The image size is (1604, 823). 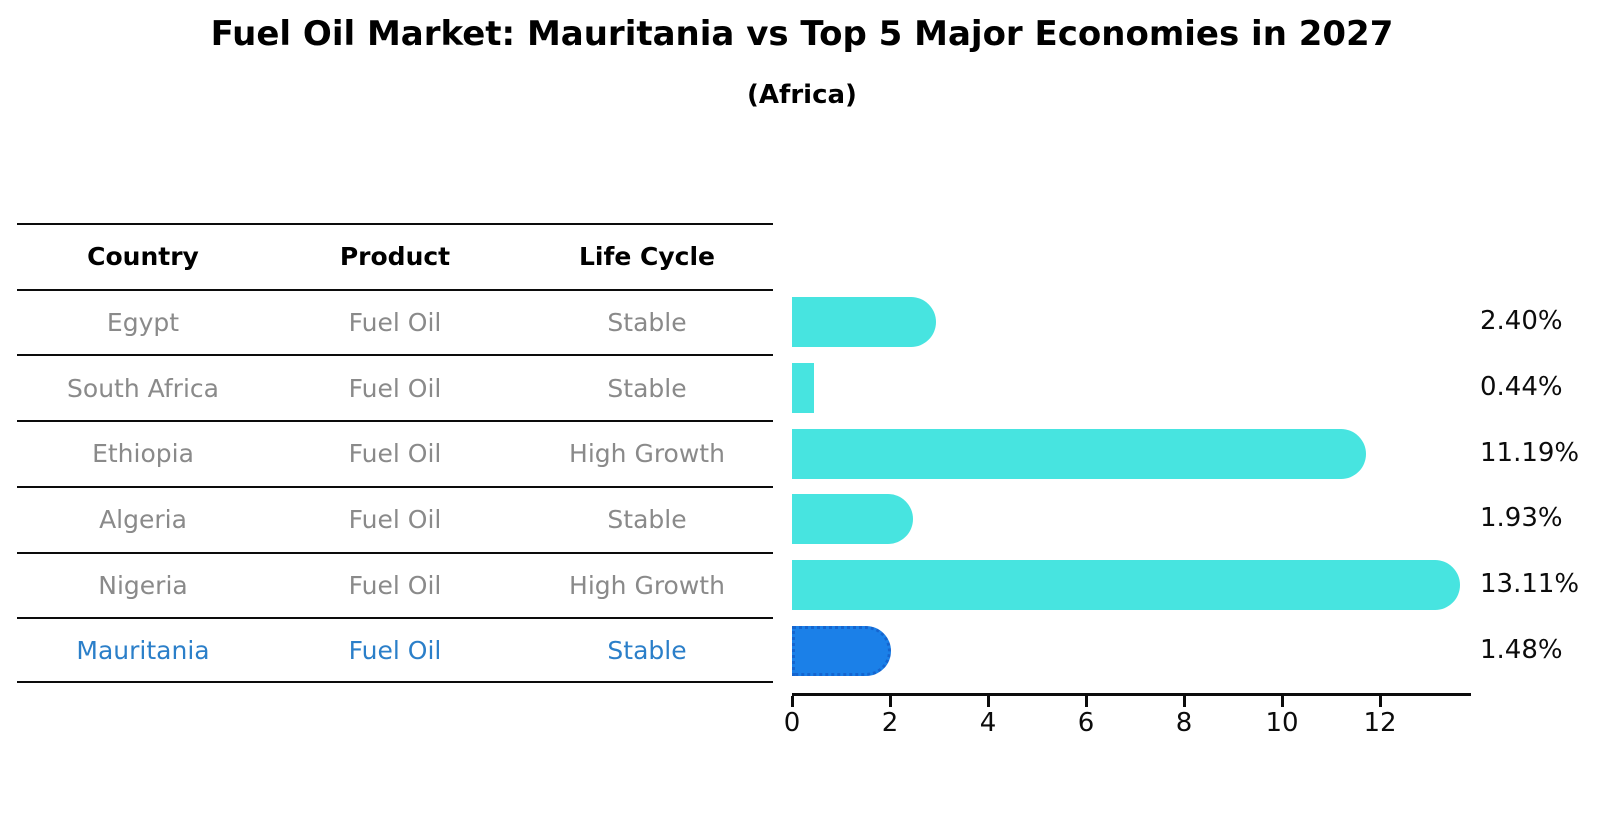 I want to click on x-tick-label: 0, so click(x=792, y=723).